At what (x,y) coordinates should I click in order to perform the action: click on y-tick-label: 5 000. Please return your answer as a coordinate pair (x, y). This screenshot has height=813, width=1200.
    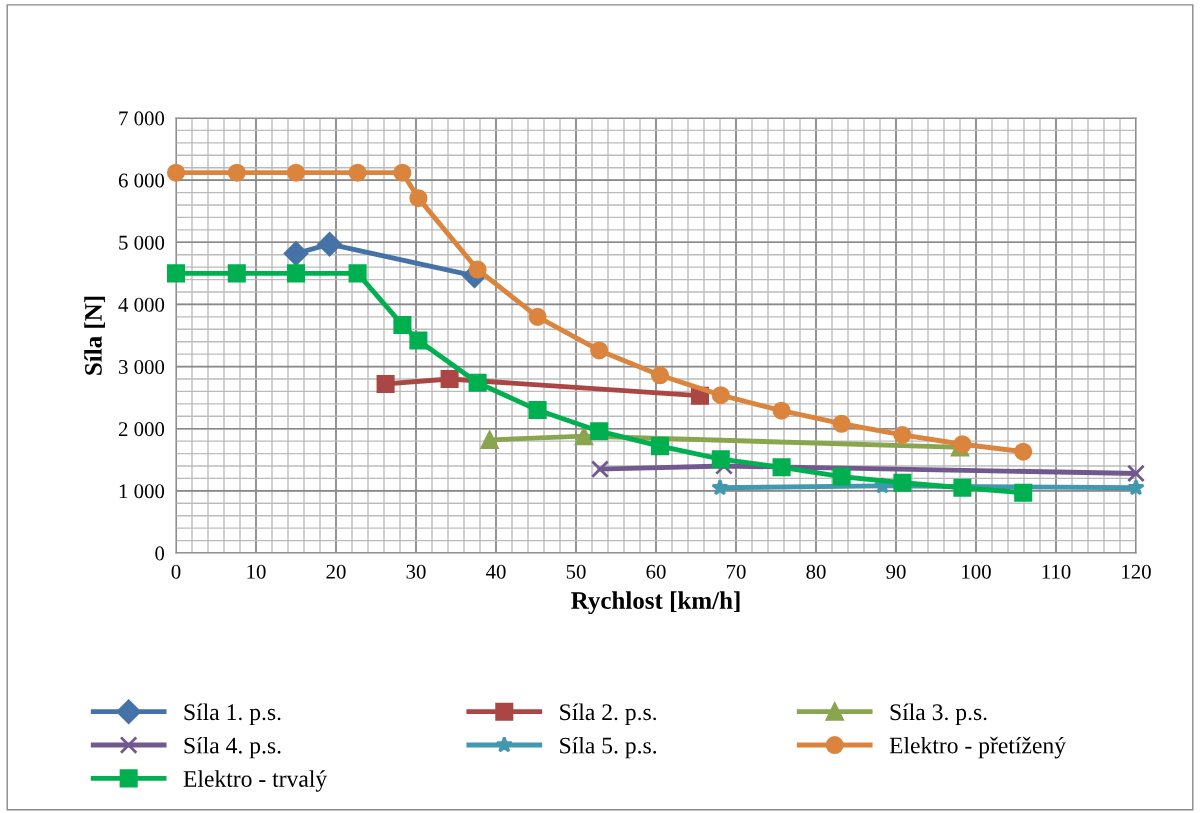
    Looking at the image, I should click on (142, 242).